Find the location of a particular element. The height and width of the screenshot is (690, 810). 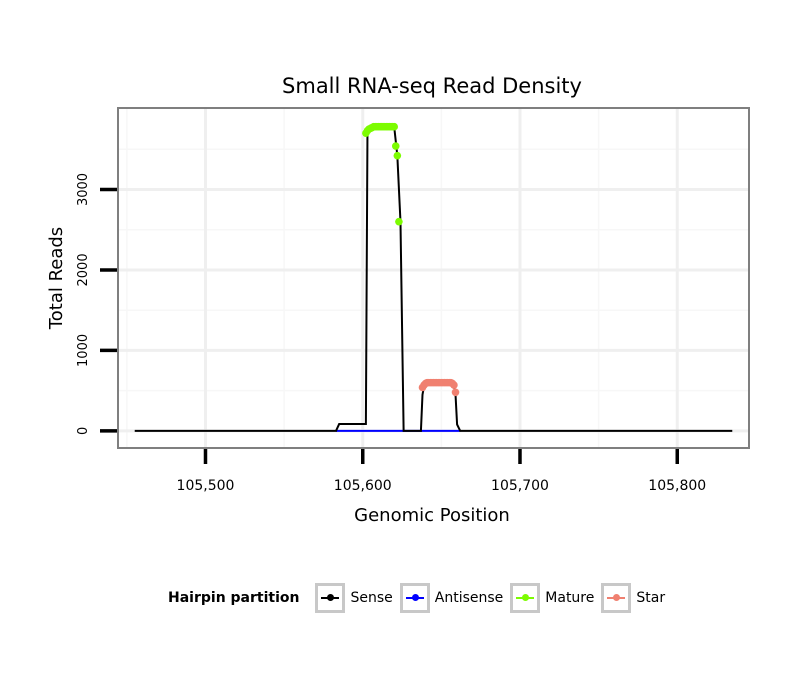

chart-title: Small RNA-seq Read Density is located at coordinates (432, 86).